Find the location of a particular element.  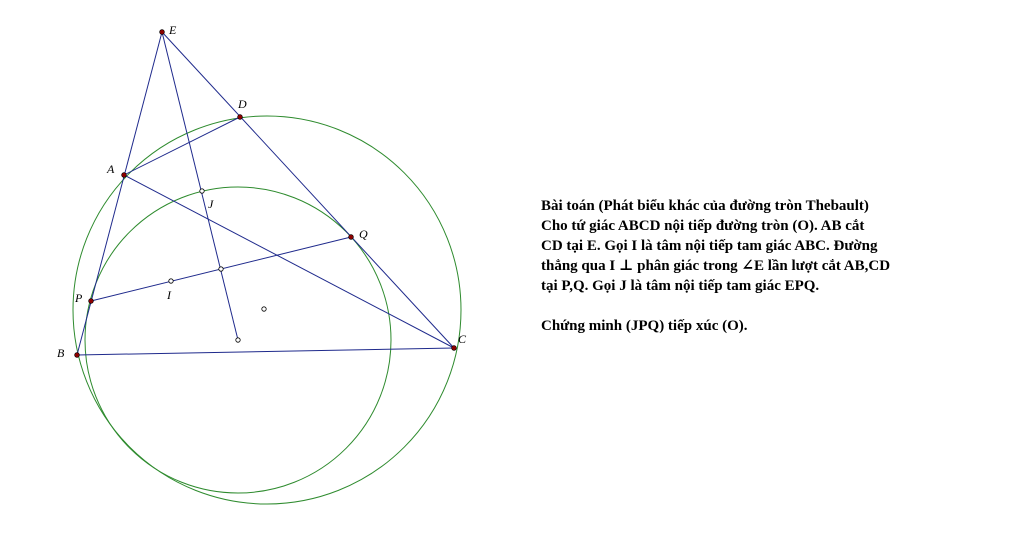

segment-AC is located at coordinates (289, 261).